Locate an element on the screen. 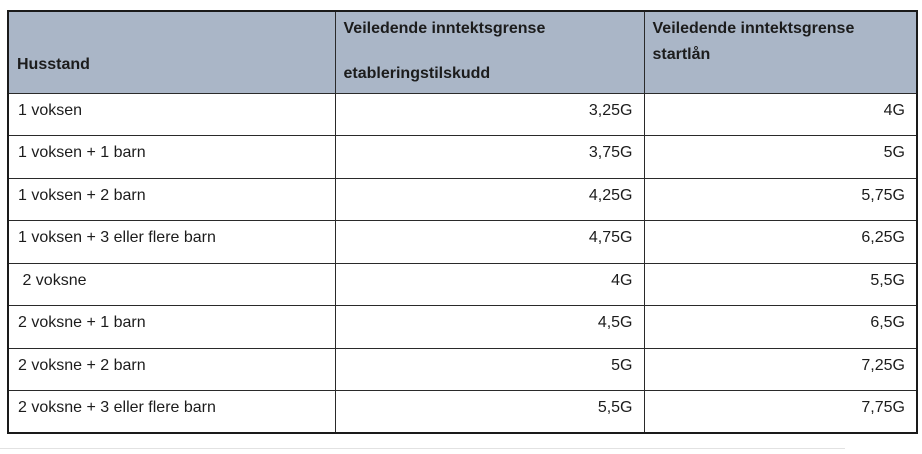 This screenshot has width=922, height=454. etableringstilskudd-cell: 3,25G is located at coordinates (489, 114).